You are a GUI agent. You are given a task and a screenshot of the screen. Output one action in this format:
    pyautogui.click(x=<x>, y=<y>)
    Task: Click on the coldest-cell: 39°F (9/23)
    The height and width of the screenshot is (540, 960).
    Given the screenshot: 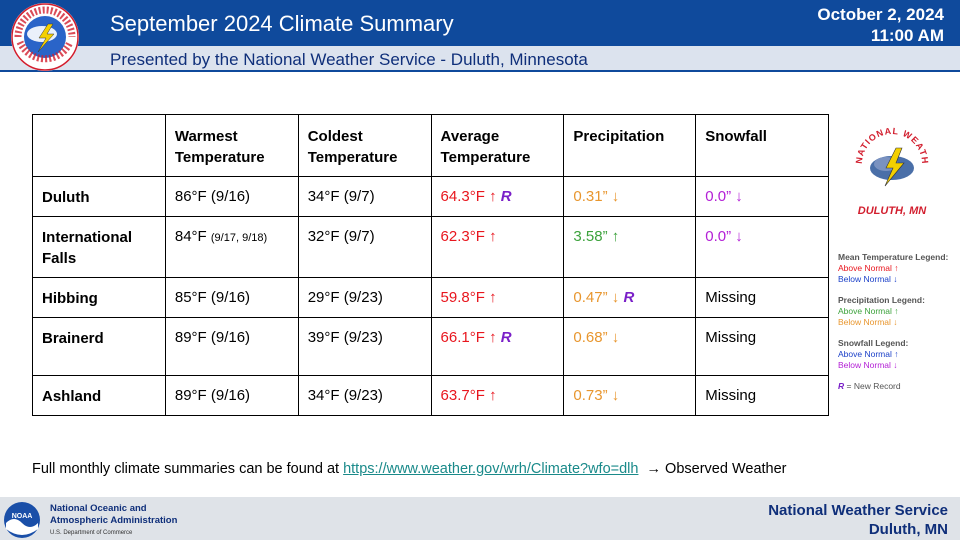 What is the action you would take?
    pyautogui.click(x=364, y=346)
    